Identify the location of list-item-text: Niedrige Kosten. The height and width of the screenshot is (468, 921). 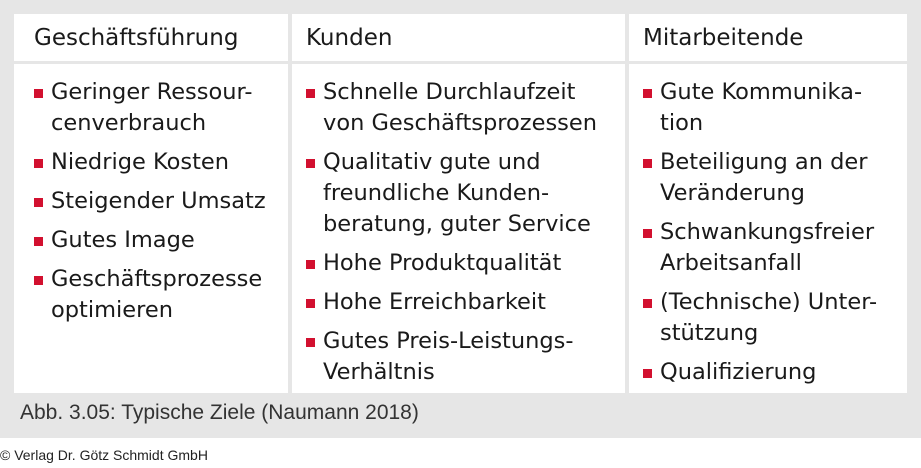
(140, 162).